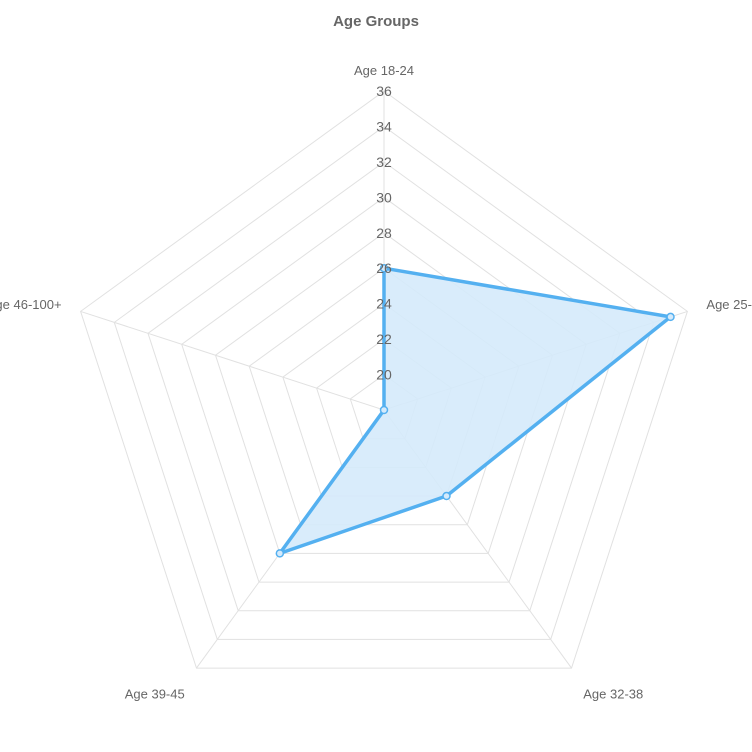  What do you see at coordinates (384, 304) in the screenshot?
I see `tick-label-2: 24` at bounding box center [384, 304].